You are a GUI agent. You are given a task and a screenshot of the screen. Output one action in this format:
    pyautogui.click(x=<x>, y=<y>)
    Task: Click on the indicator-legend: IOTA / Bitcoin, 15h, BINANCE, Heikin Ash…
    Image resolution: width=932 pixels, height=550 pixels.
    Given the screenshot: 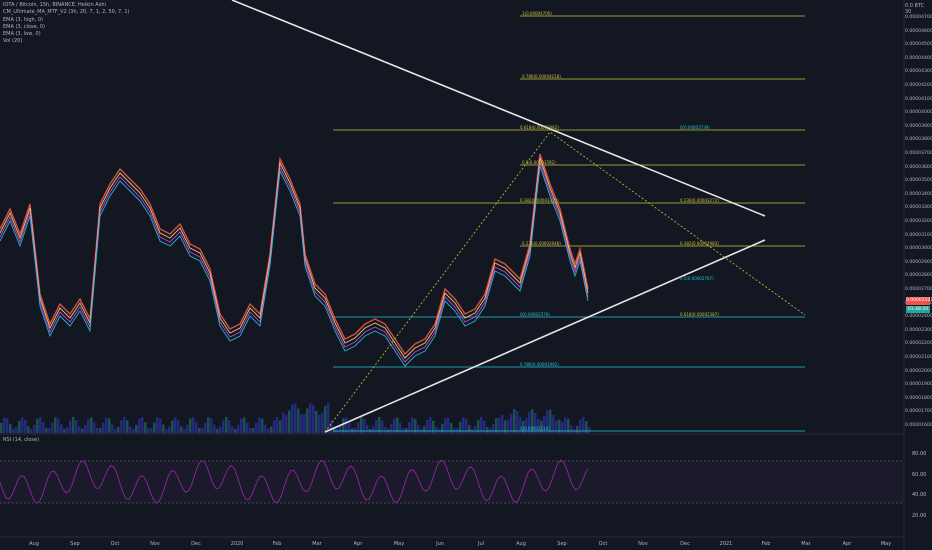 What is the action you would take?
    pyautogui.click(x=66, y=24)
    